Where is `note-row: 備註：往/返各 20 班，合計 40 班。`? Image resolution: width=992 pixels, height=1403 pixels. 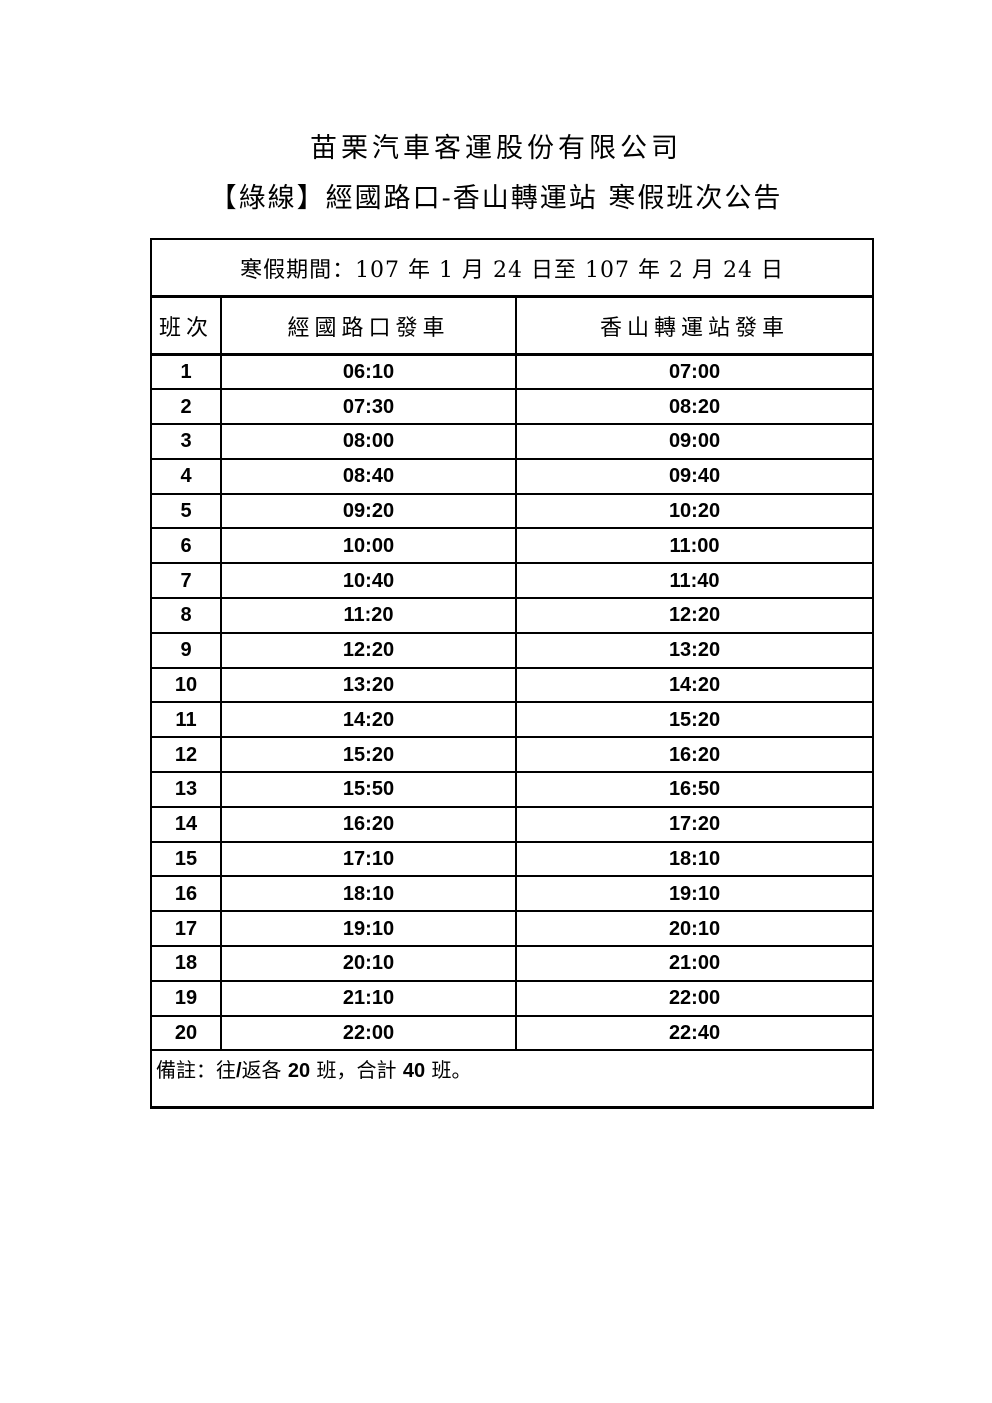
note-row: 備註：往/返各 20 班，合計 40 班。 is located at coordinates (512, 1079).